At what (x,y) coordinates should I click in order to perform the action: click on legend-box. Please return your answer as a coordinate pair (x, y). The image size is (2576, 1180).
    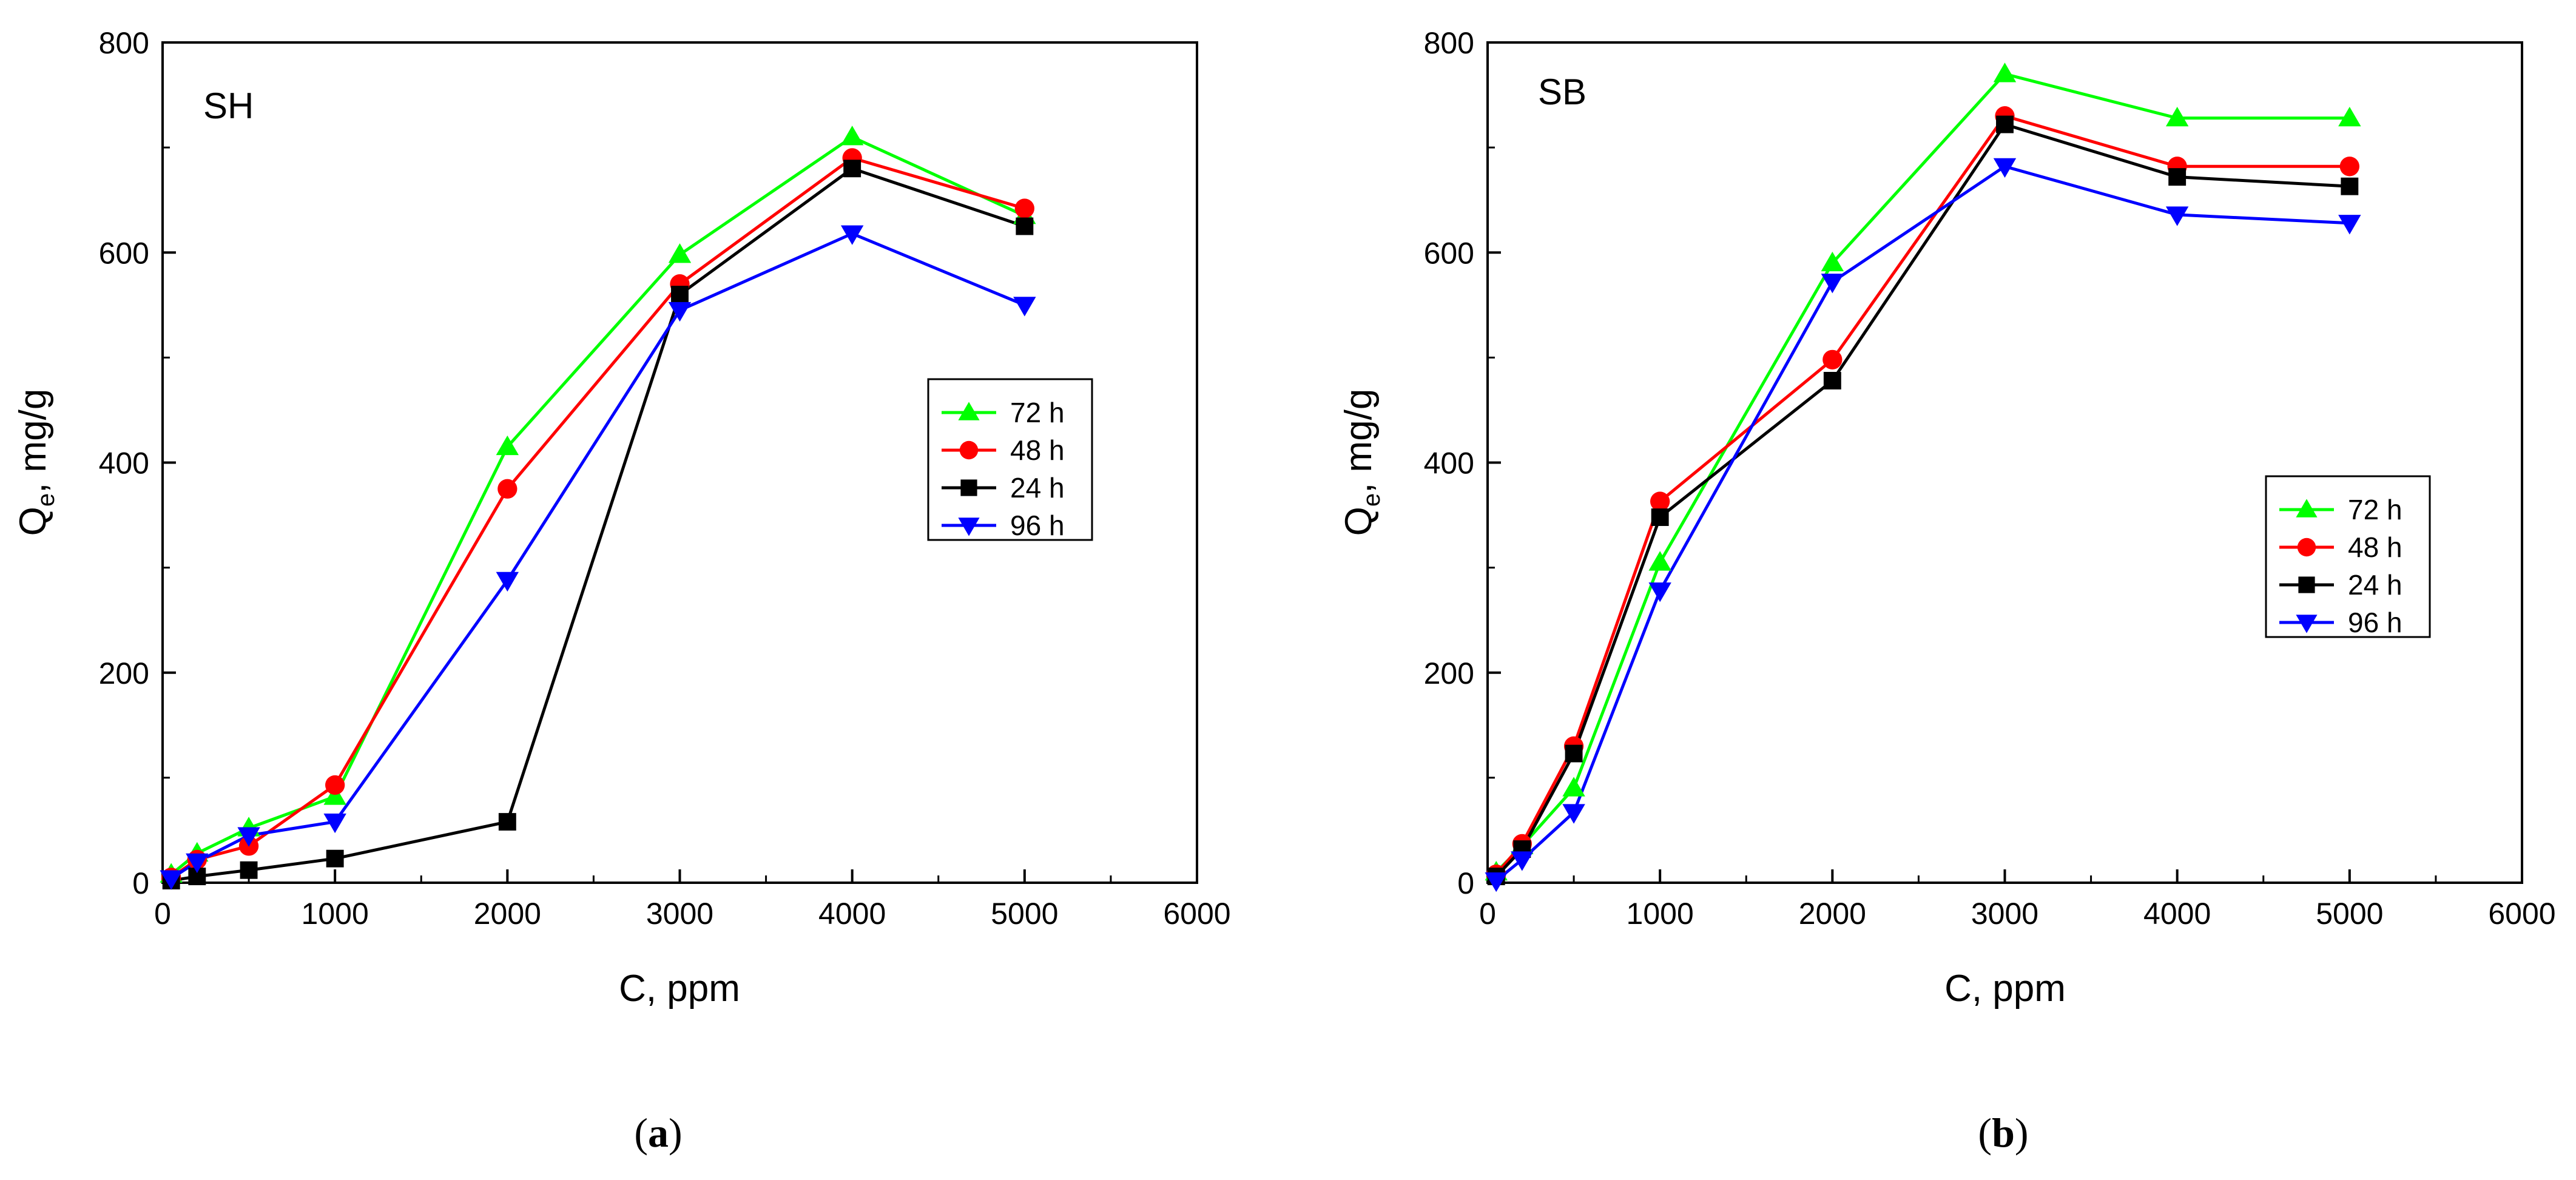
    Looking at the image, I should click on (2348, 556).